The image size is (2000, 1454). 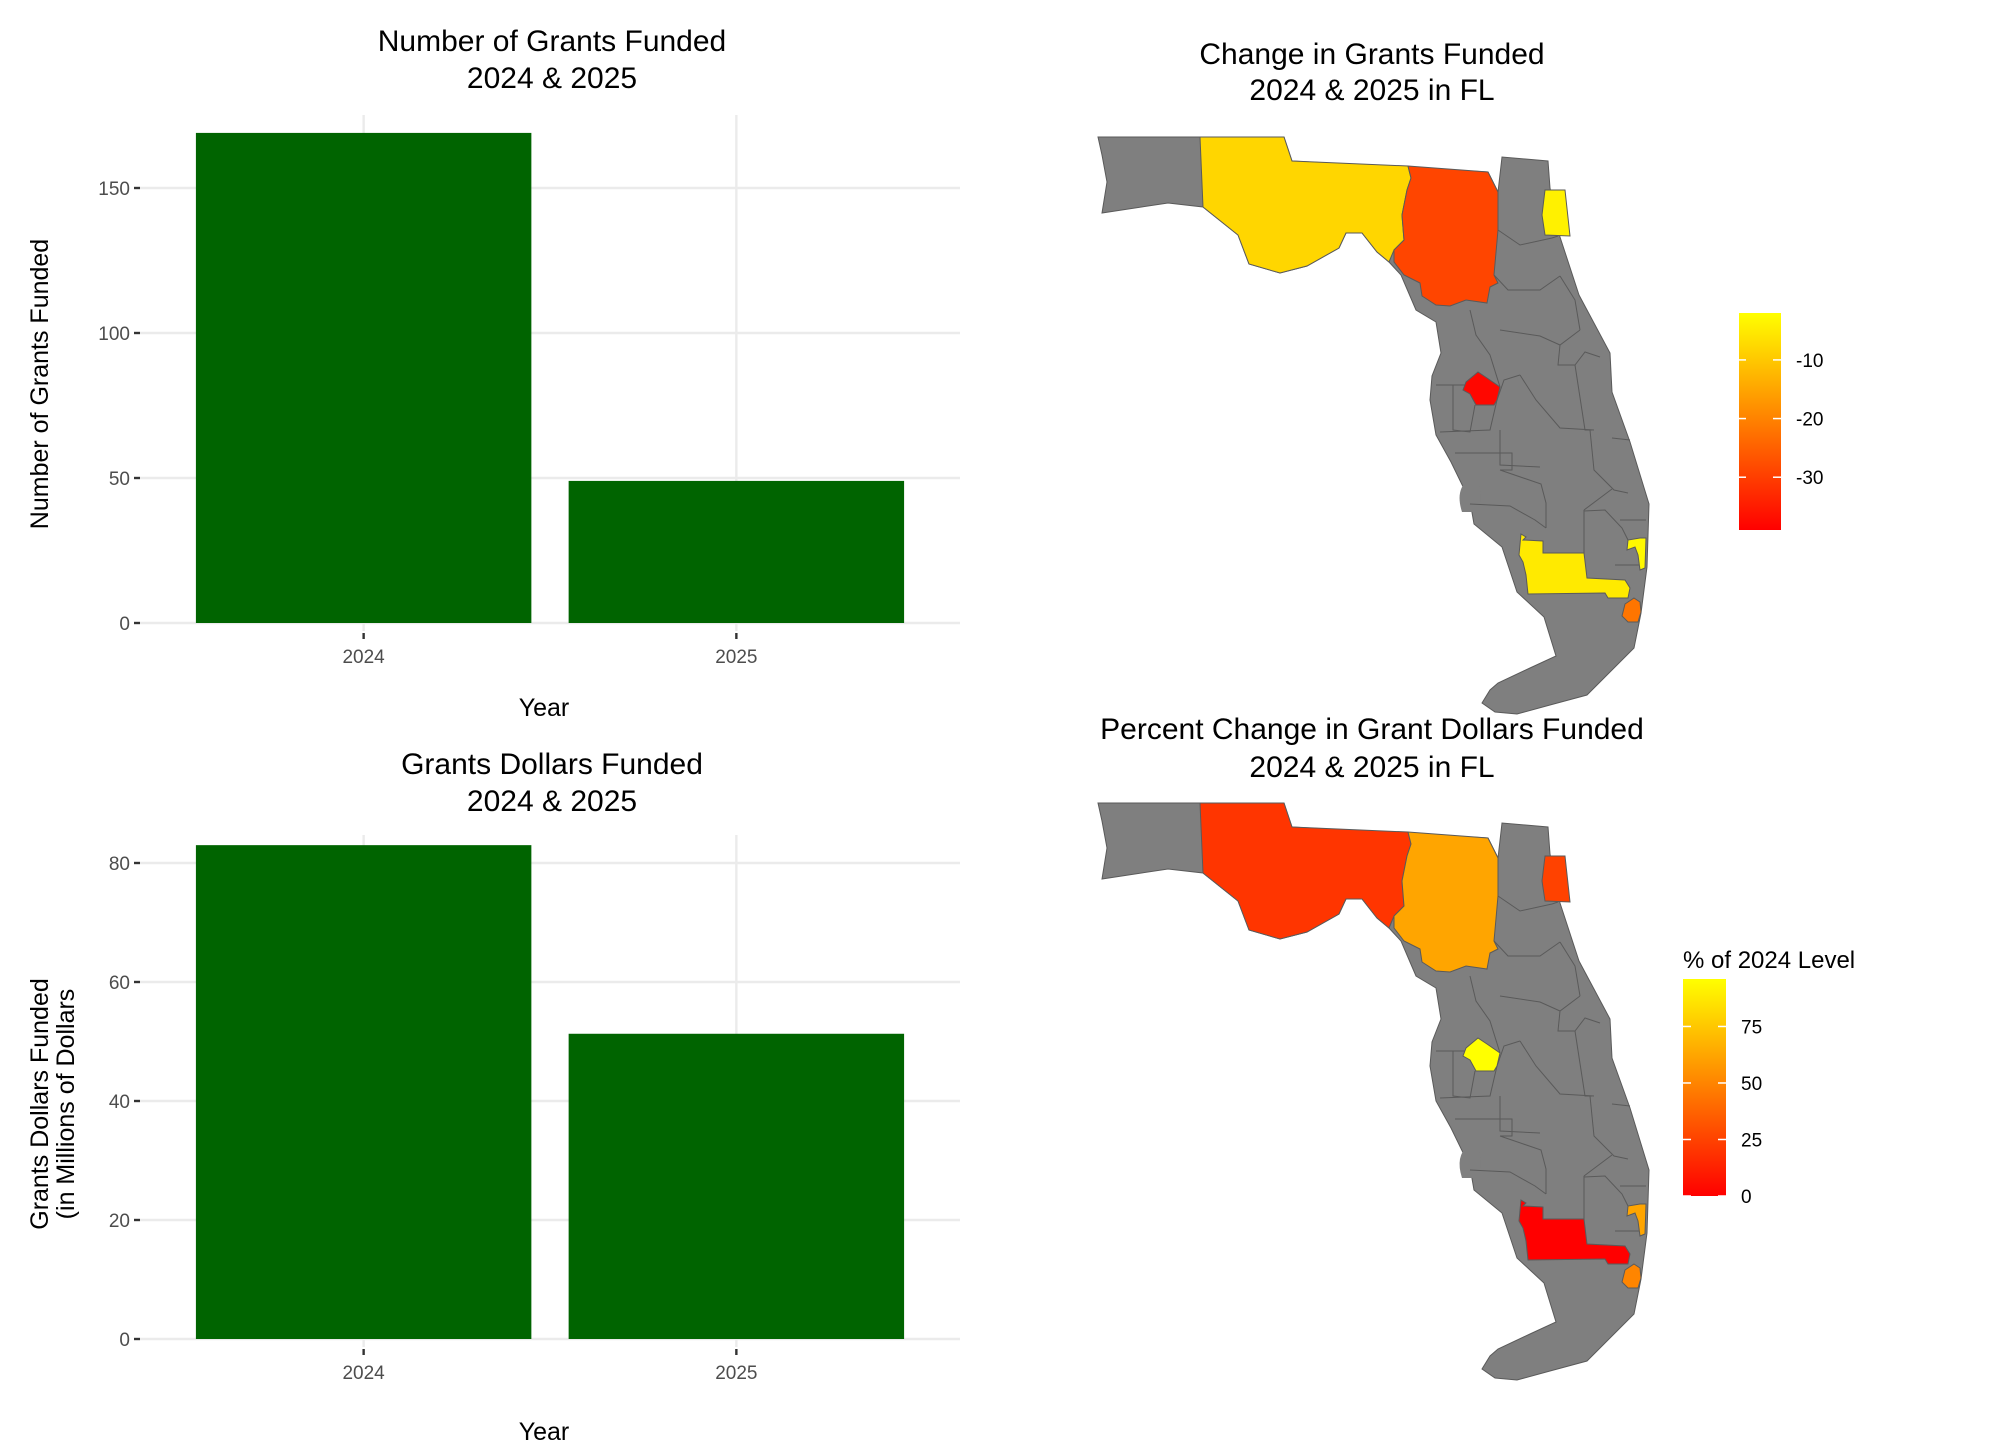 I want to click on y-tick-label: 40, so click(x=119, y=1102).